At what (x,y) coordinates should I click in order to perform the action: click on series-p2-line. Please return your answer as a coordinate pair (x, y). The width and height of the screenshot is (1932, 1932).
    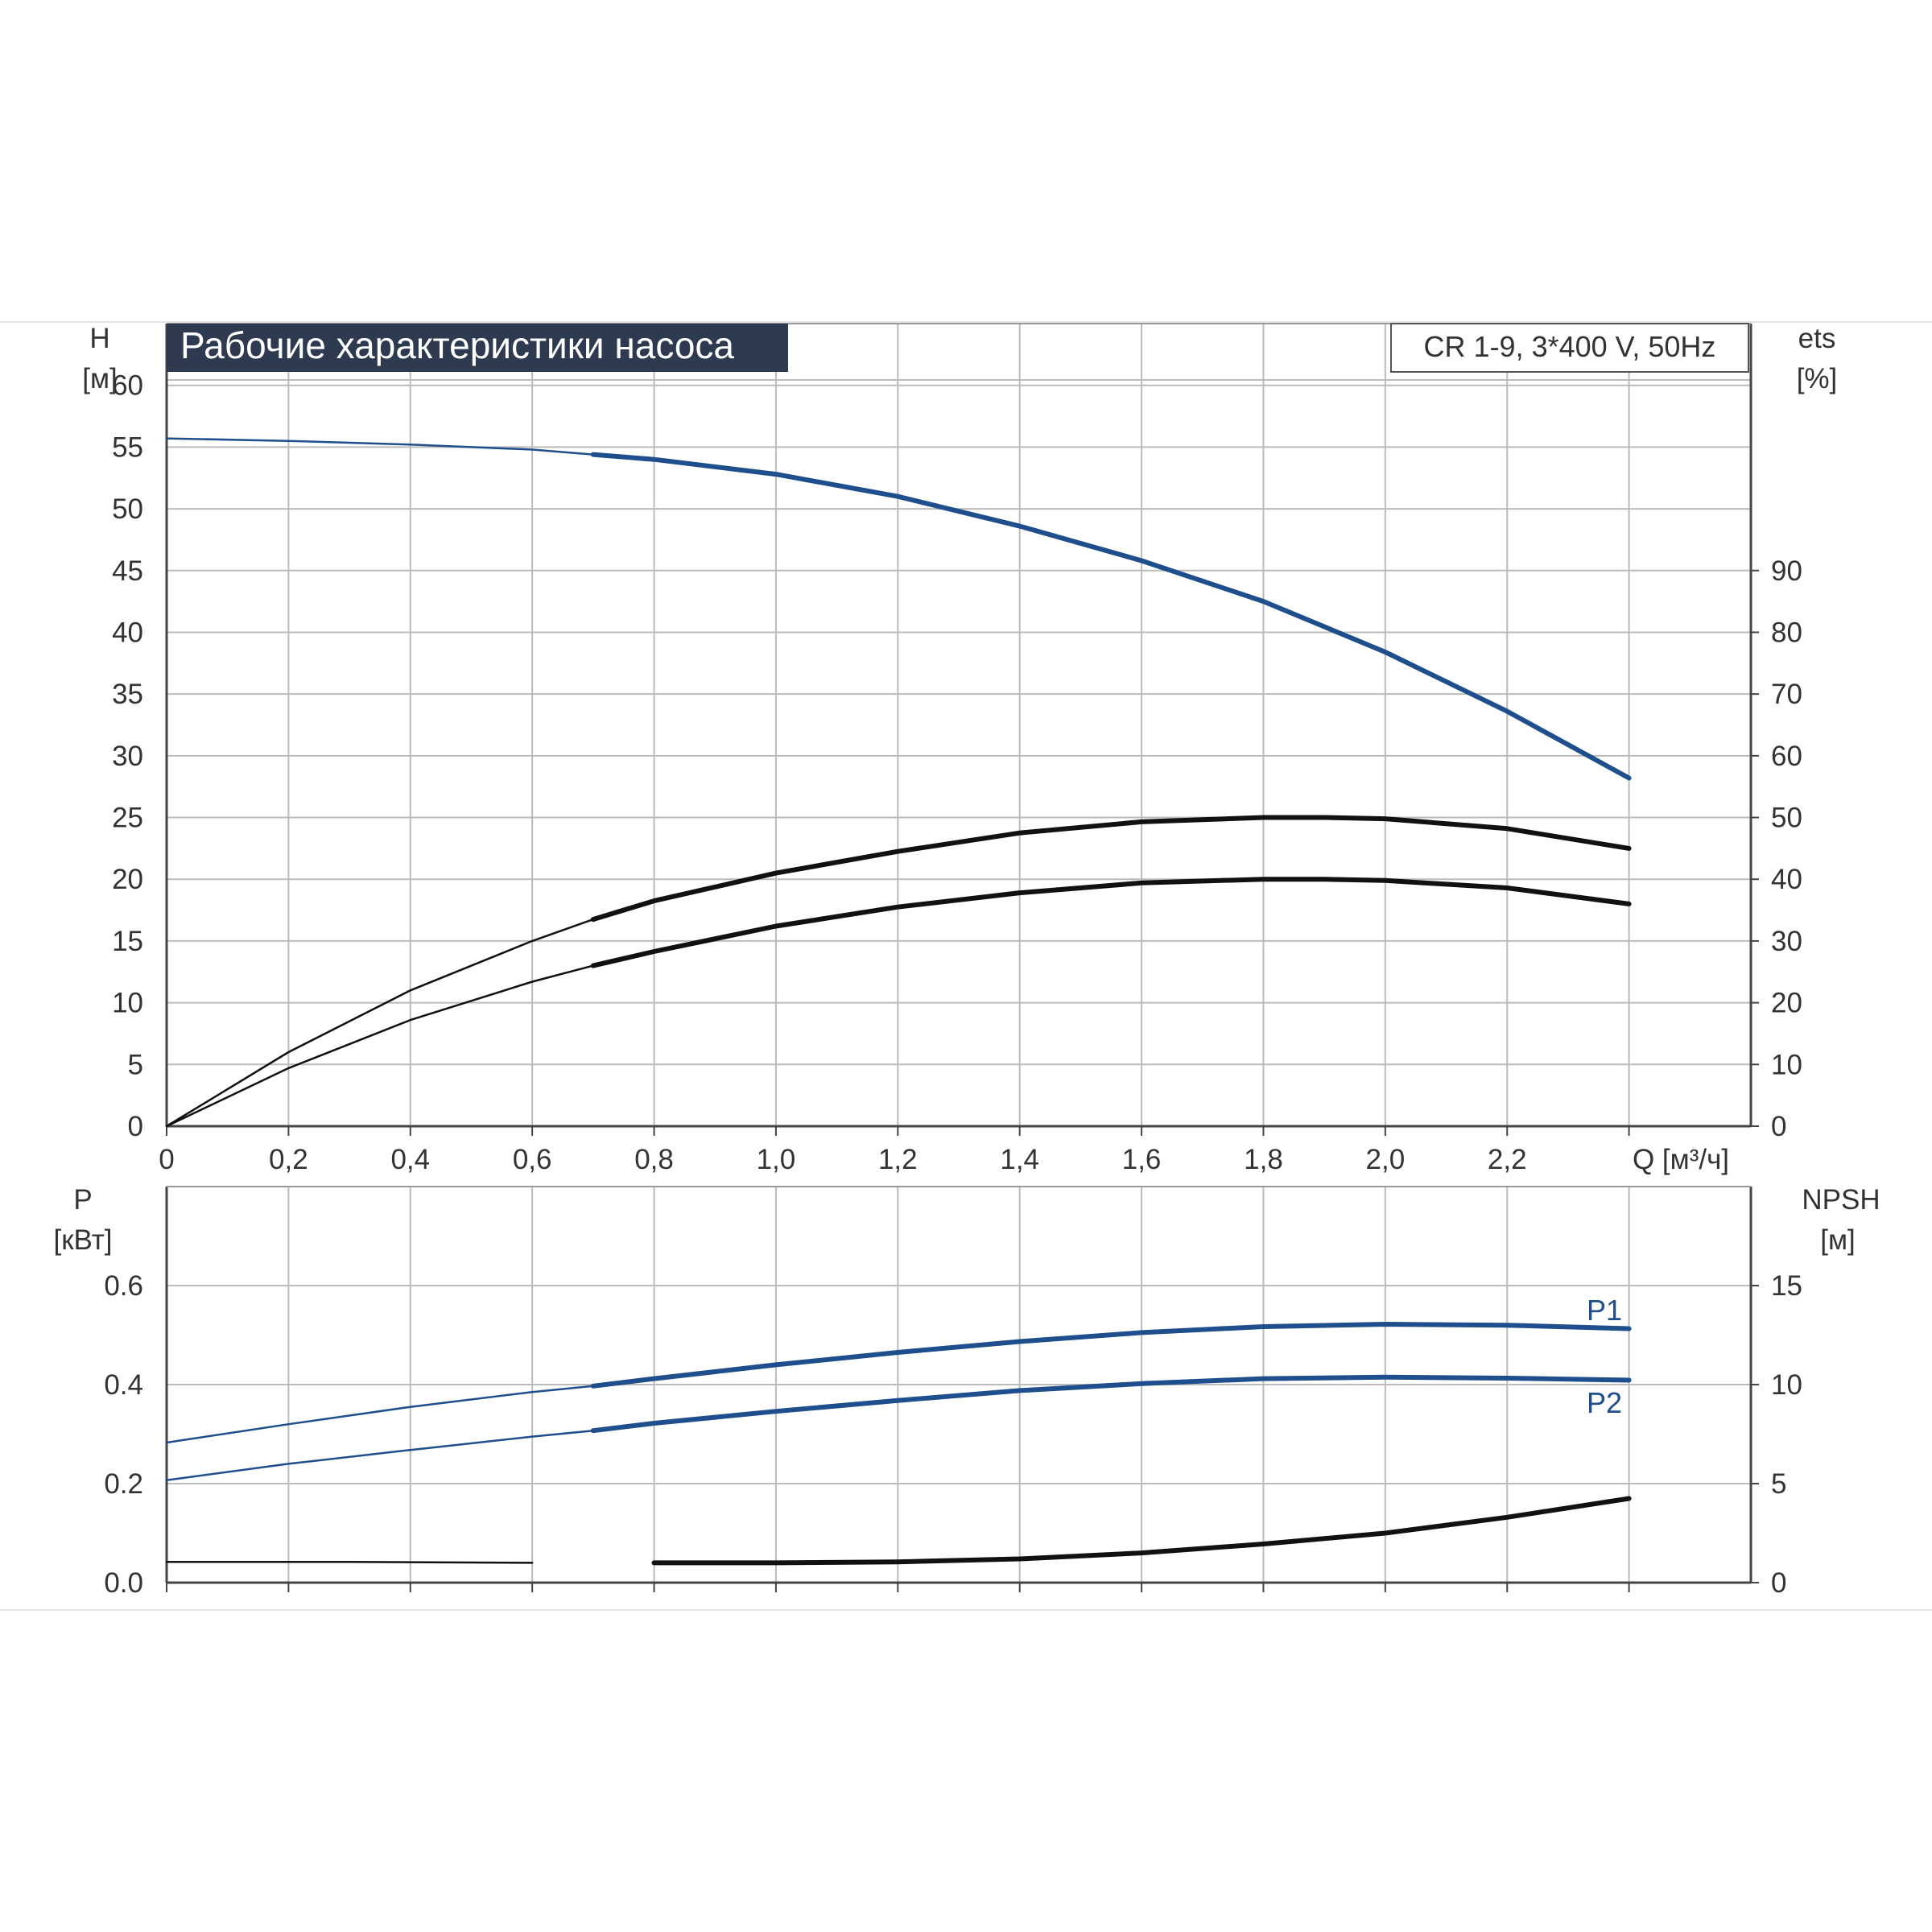
    Looking at the image, I should click on (1111, 1404).